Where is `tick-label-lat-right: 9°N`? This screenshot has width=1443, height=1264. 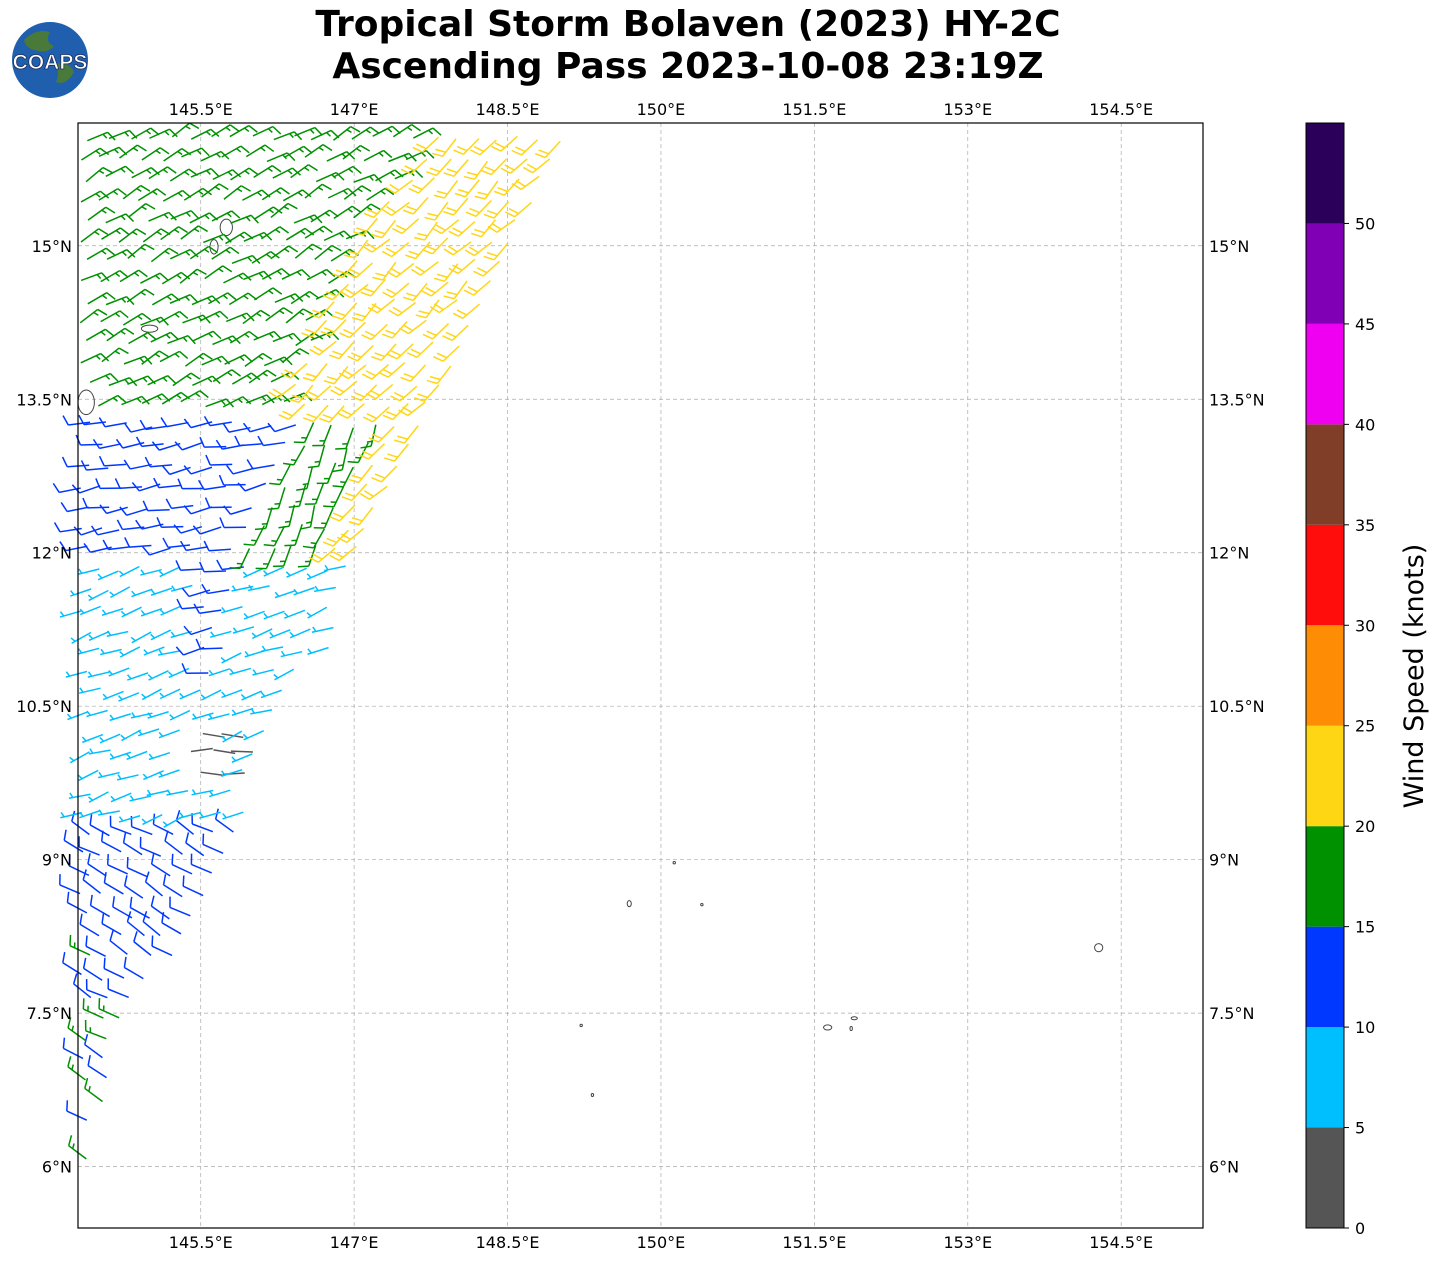
tick-label-lat-right: 9°N is located at coordinates (1224, 860).